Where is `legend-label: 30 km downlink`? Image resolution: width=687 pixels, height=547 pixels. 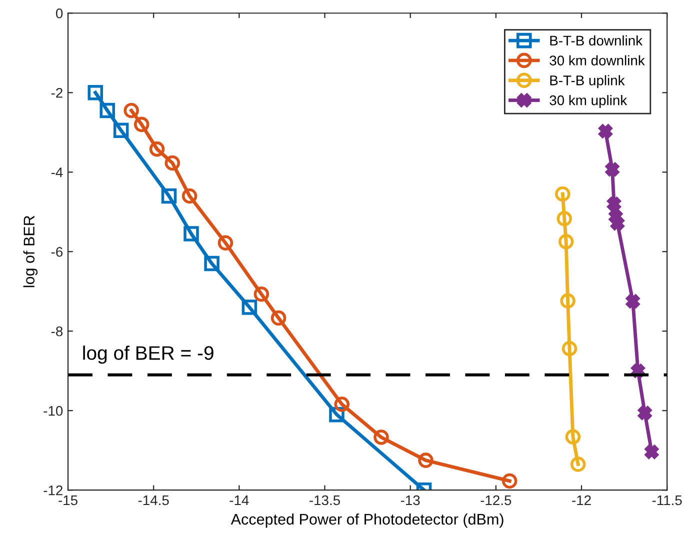 legend-label: 30 km downlink is located at coordinates (597, 60).